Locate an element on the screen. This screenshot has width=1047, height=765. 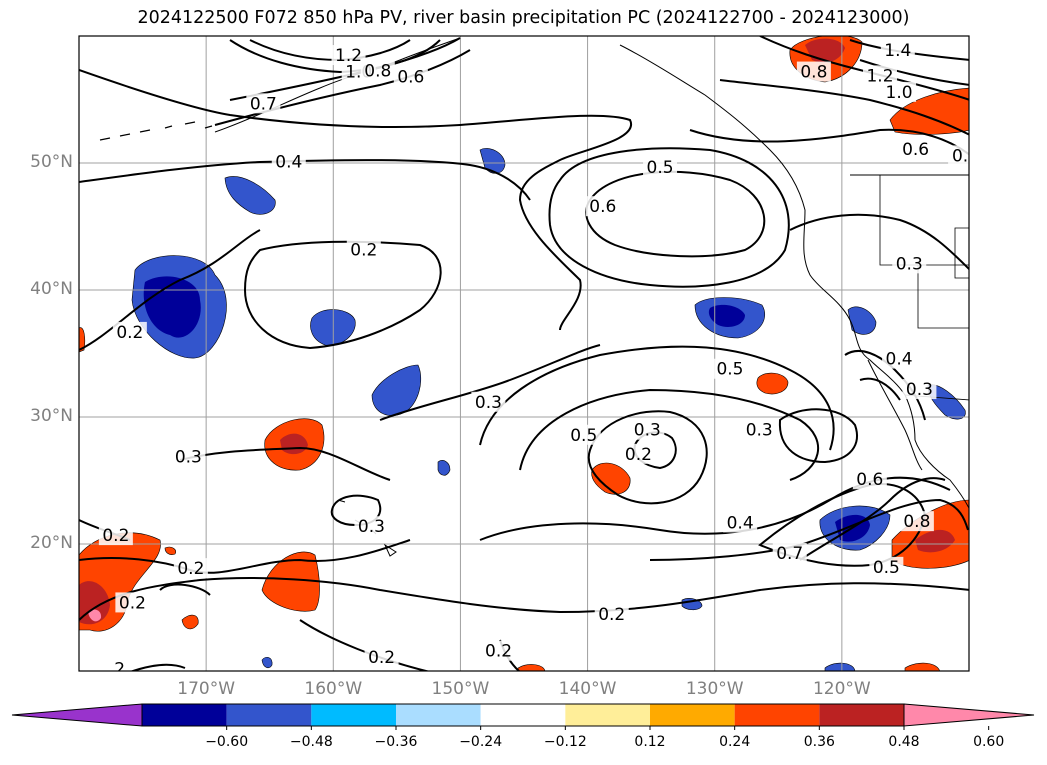
colorbar-tick-label: −0.24 is located at coordinates (481, 742).